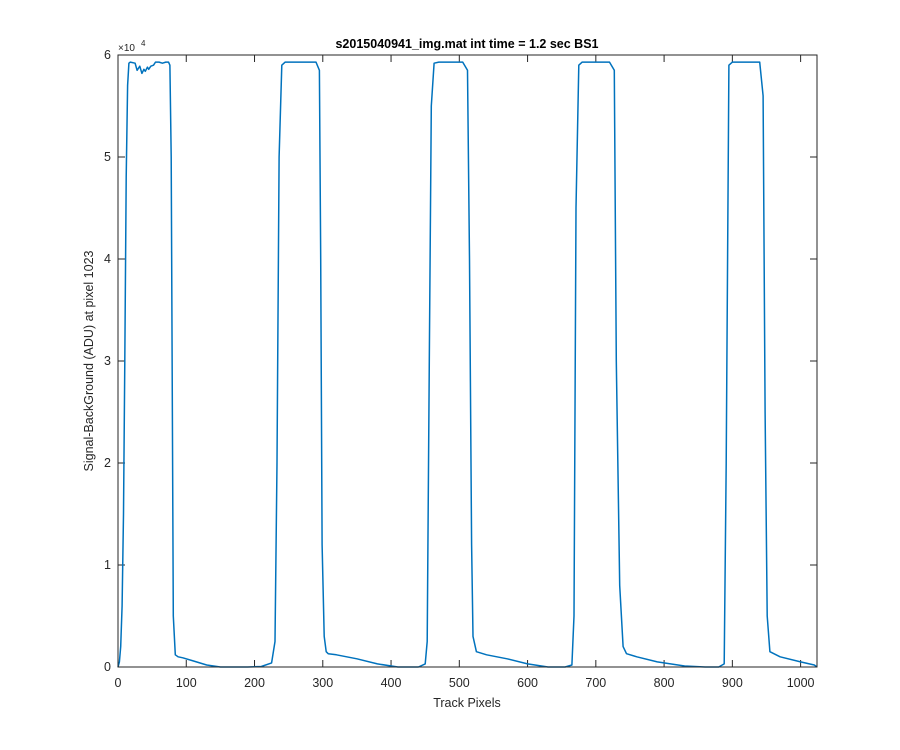 The width and height of the screenshot is (900, 750). Describe the element at coordinates (801, 683) in the screenshot. I see `x-tick-label: 1000` at that location.